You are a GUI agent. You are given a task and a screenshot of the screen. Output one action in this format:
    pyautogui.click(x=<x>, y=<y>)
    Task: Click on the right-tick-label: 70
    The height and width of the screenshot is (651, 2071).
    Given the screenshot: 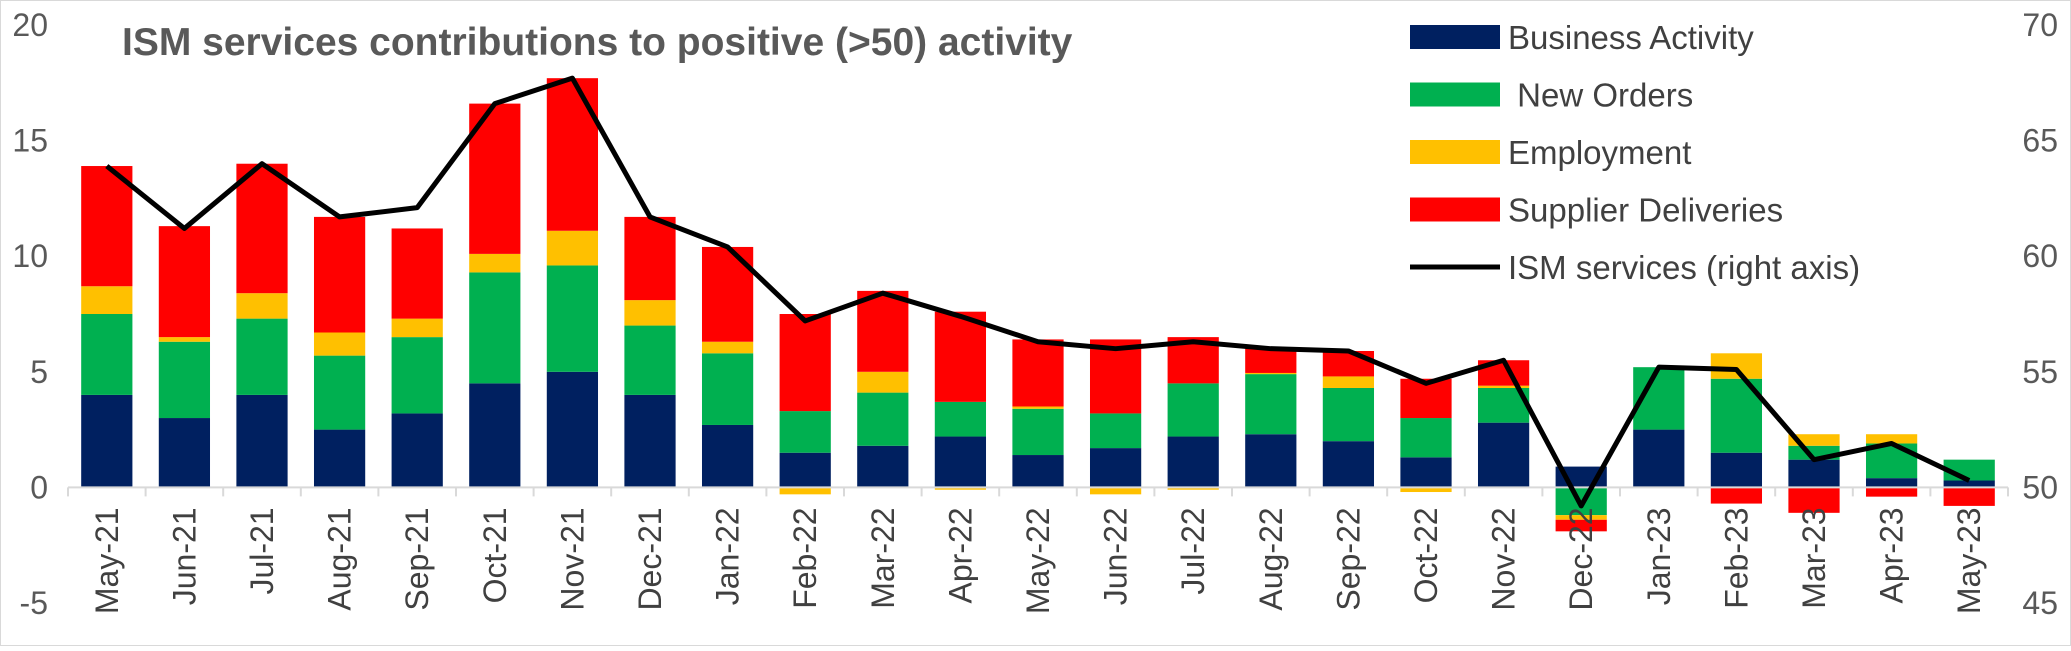 What is the action you would take?
    pyautogui.click(x=2040, y=25)
    